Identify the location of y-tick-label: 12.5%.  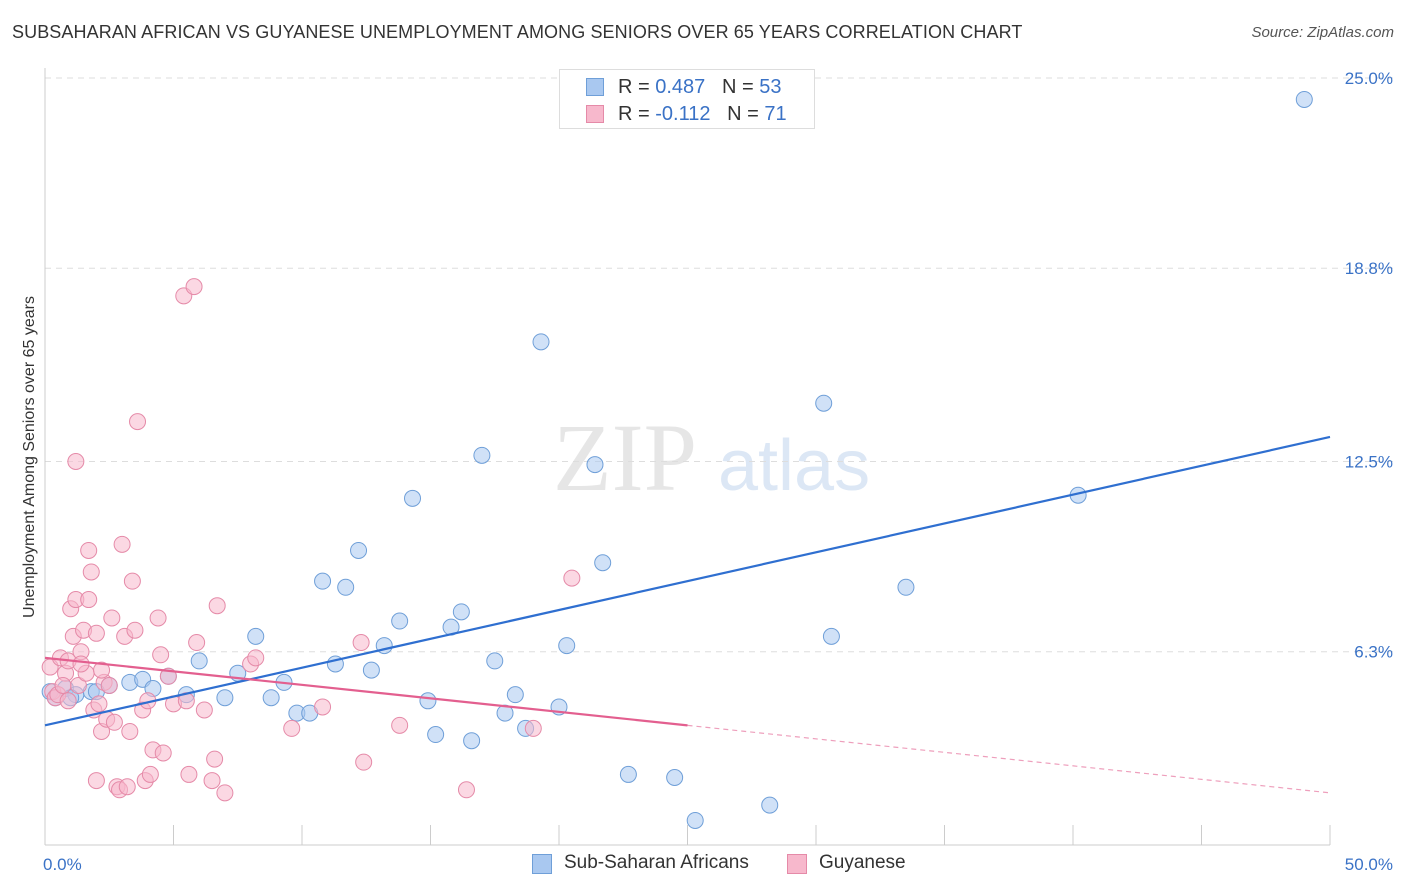
(1369, 462).